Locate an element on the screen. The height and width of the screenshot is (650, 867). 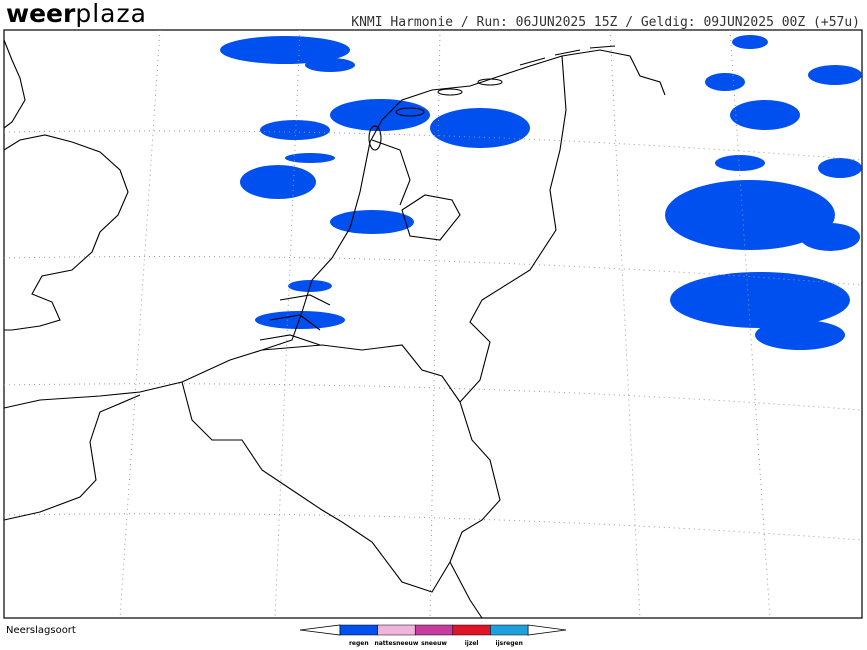
logo-light: plaza is located at coordinates (111, 14).